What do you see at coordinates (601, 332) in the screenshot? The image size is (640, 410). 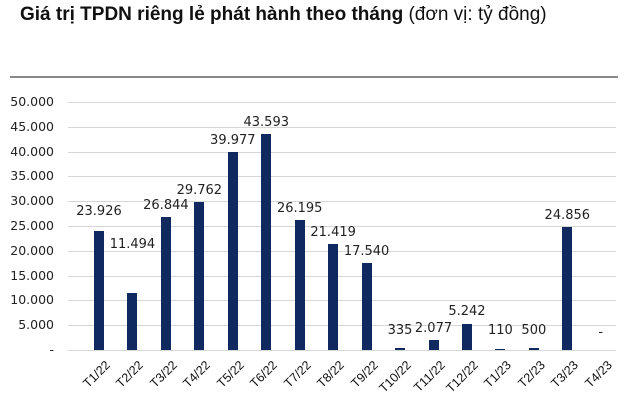 I see `data-label: -` at bounding box center [601, 332].